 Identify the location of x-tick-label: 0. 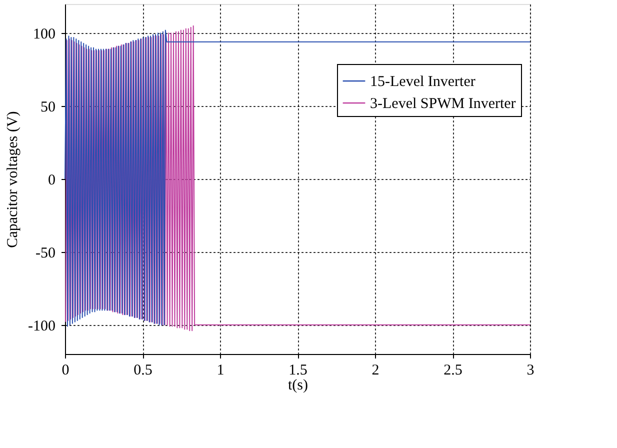
(66, 370).